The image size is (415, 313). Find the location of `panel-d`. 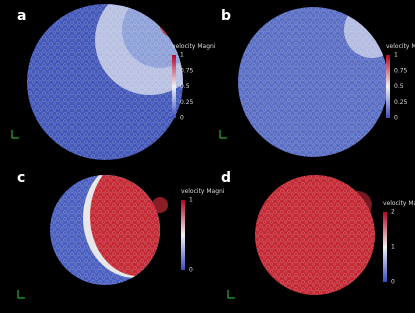

panel-d is located at coordinates (315, 235).